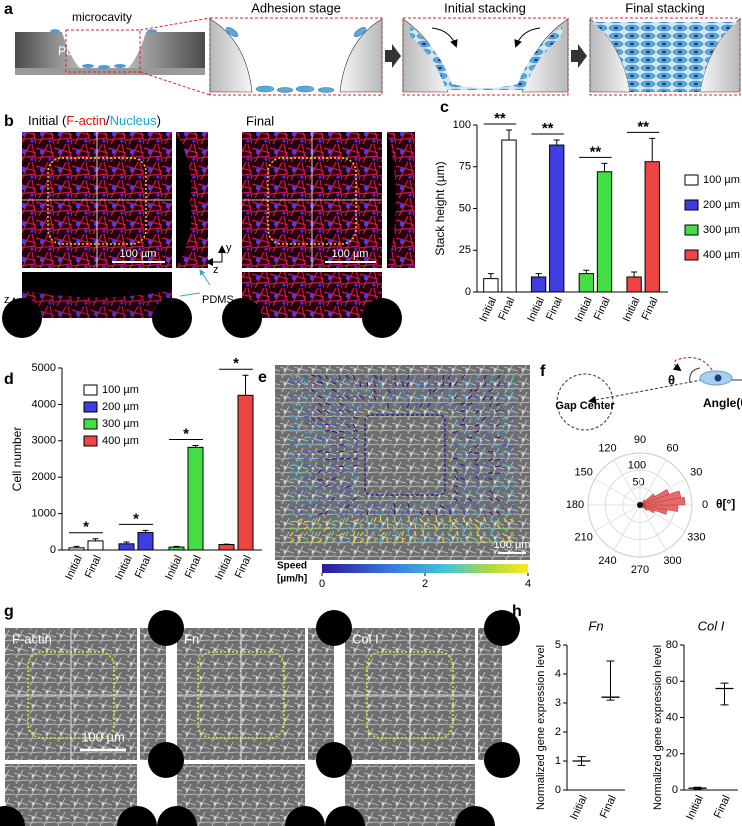  I want to click on direction-line, so click(650, 390).